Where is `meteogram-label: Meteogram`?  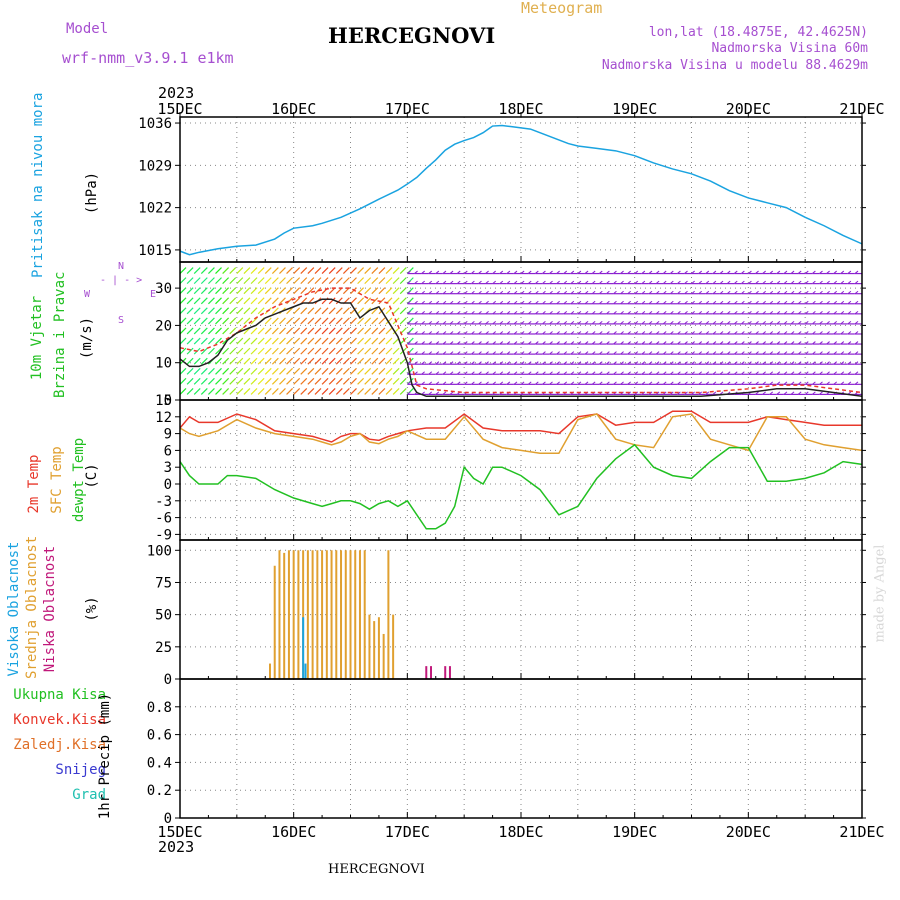
meteogram-label: Meteogram is located at coordinates (562, 8).